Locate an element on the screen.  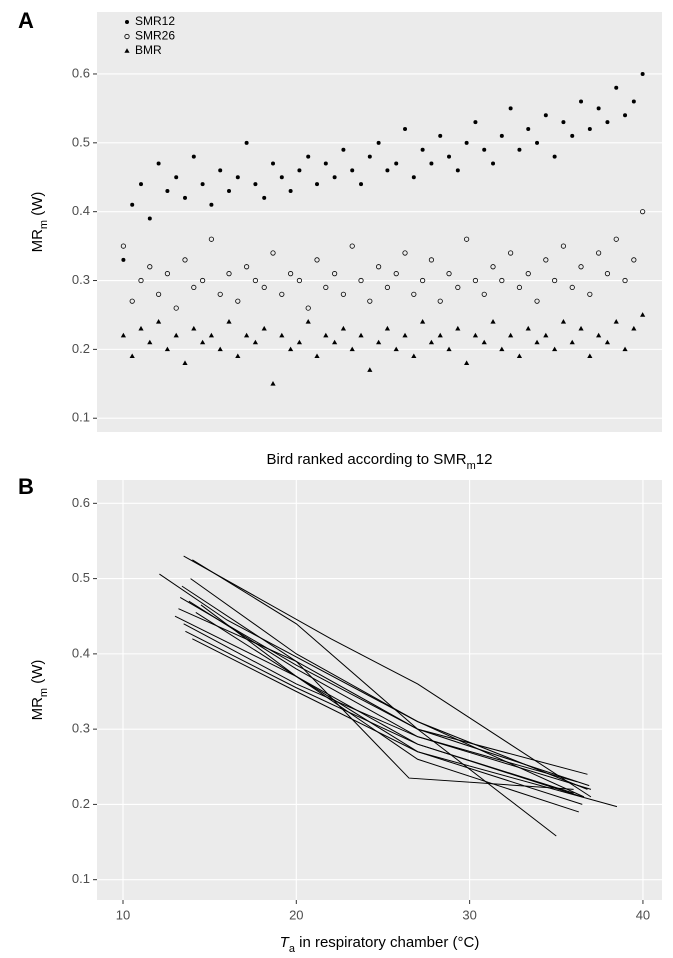
label-part: Bird ranked according to SMR is located at coordinates (367, 459).